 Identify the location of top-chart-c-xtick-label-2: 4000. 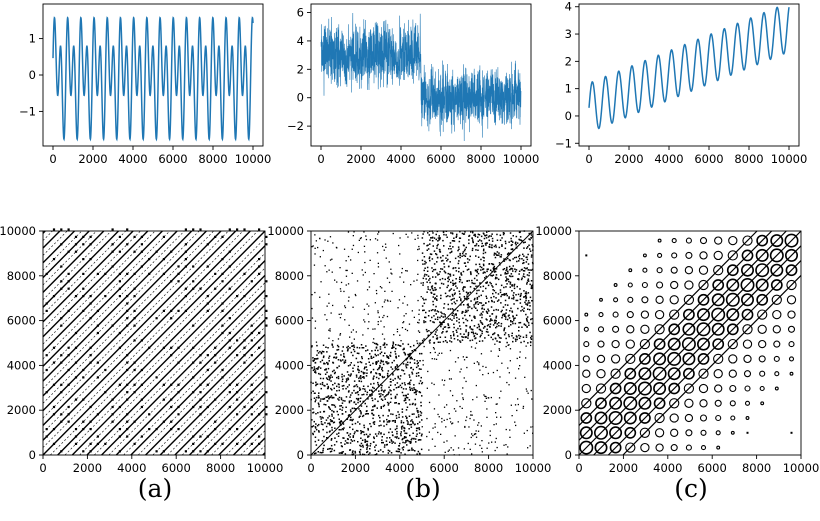
(668, 159).